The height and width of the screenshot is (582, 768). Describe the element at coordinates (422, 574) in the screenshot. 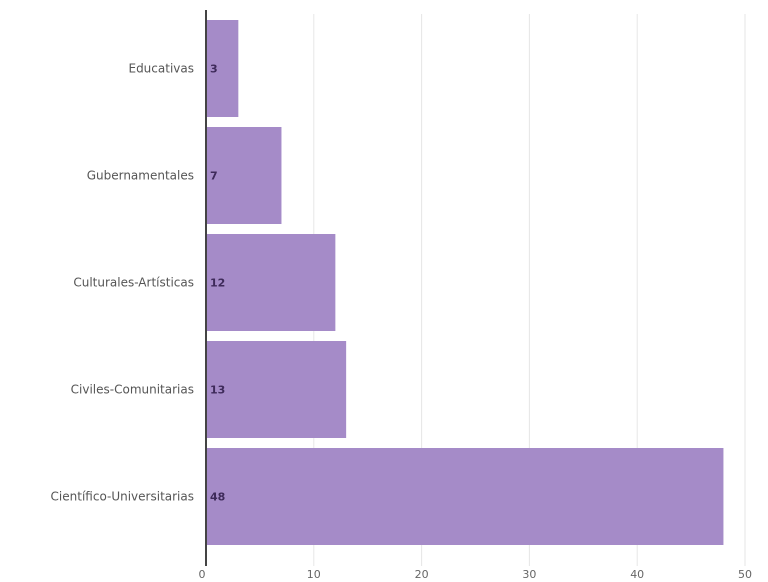

I see `x-tick-label: 20` at that location.